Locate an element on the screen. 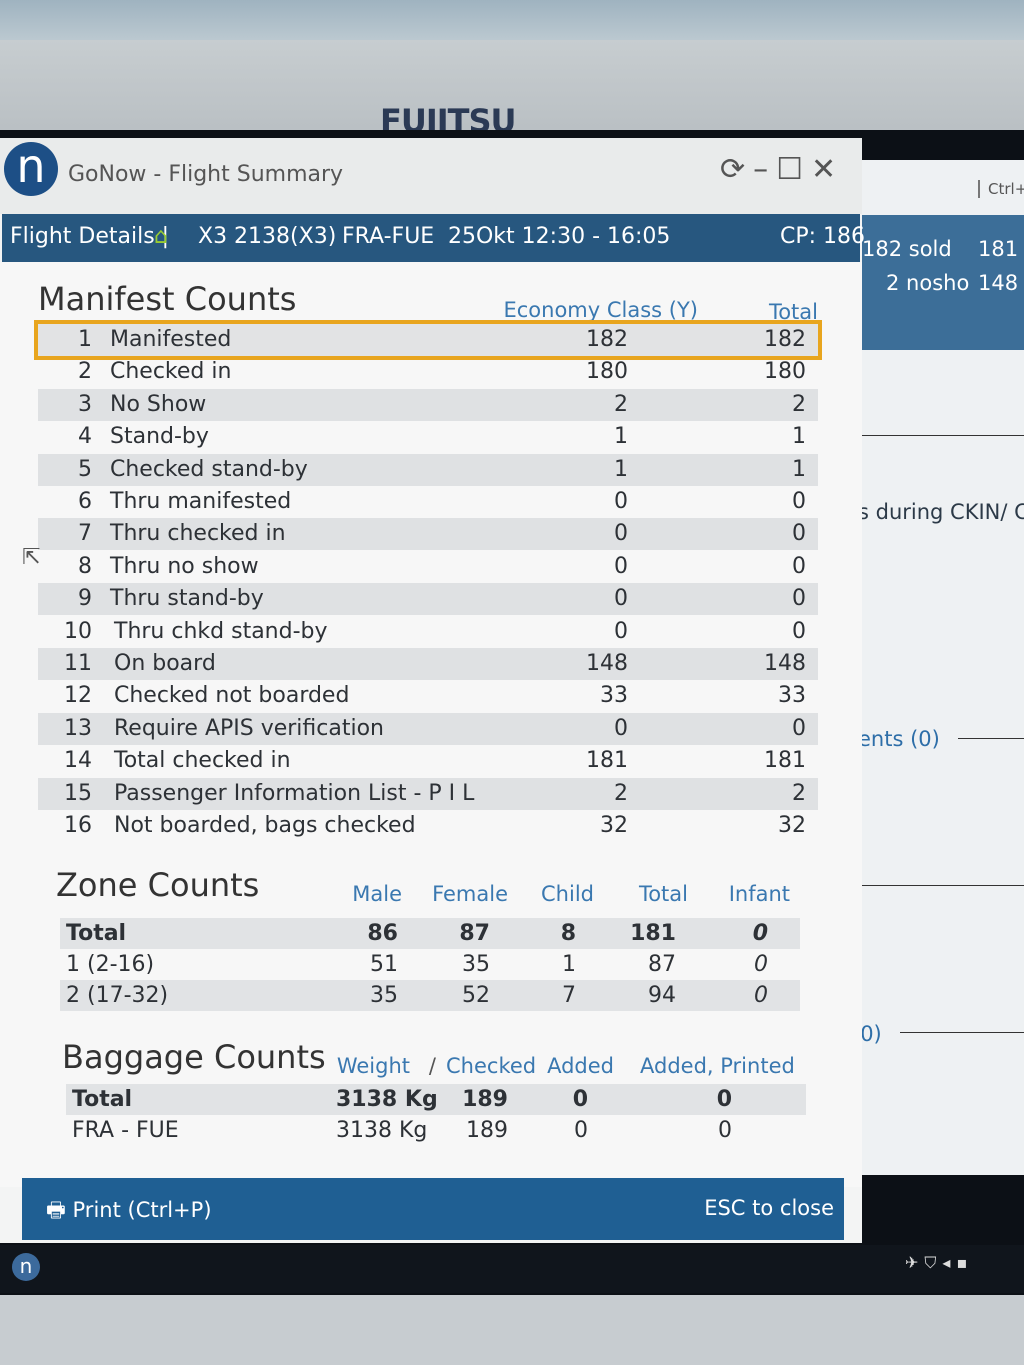 Image resolution: width=1024 pixels, height=1365 pixels. zone-label: 1 (2-16) is located at coordinates (110, 964).